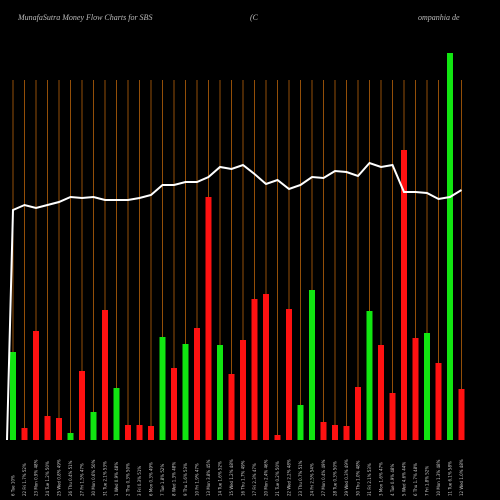  Describe the element at coordinates (231, 477) in the screenshot. I see `x-tick-label: 15 Wed 1.2% 48%` at that location.